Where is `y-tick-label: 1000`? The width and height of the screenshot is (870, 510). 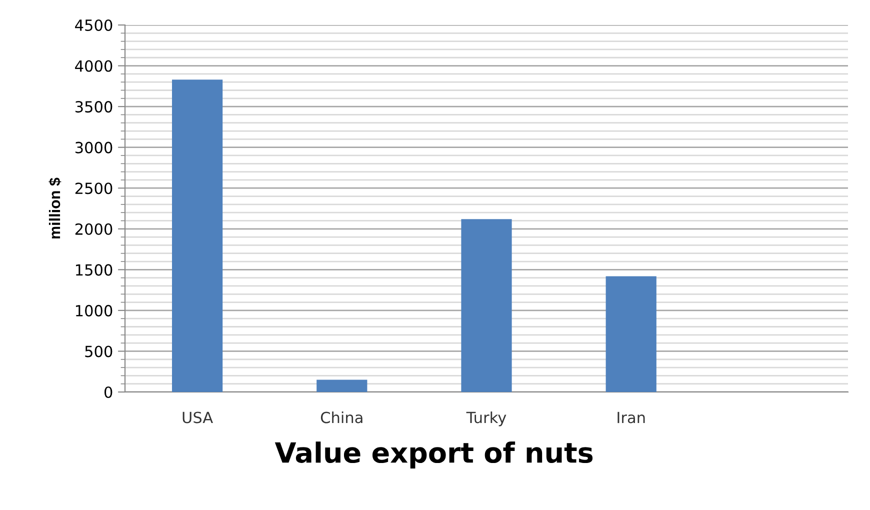 y-tick-label: 1000 is located at coordinates (94, 310).